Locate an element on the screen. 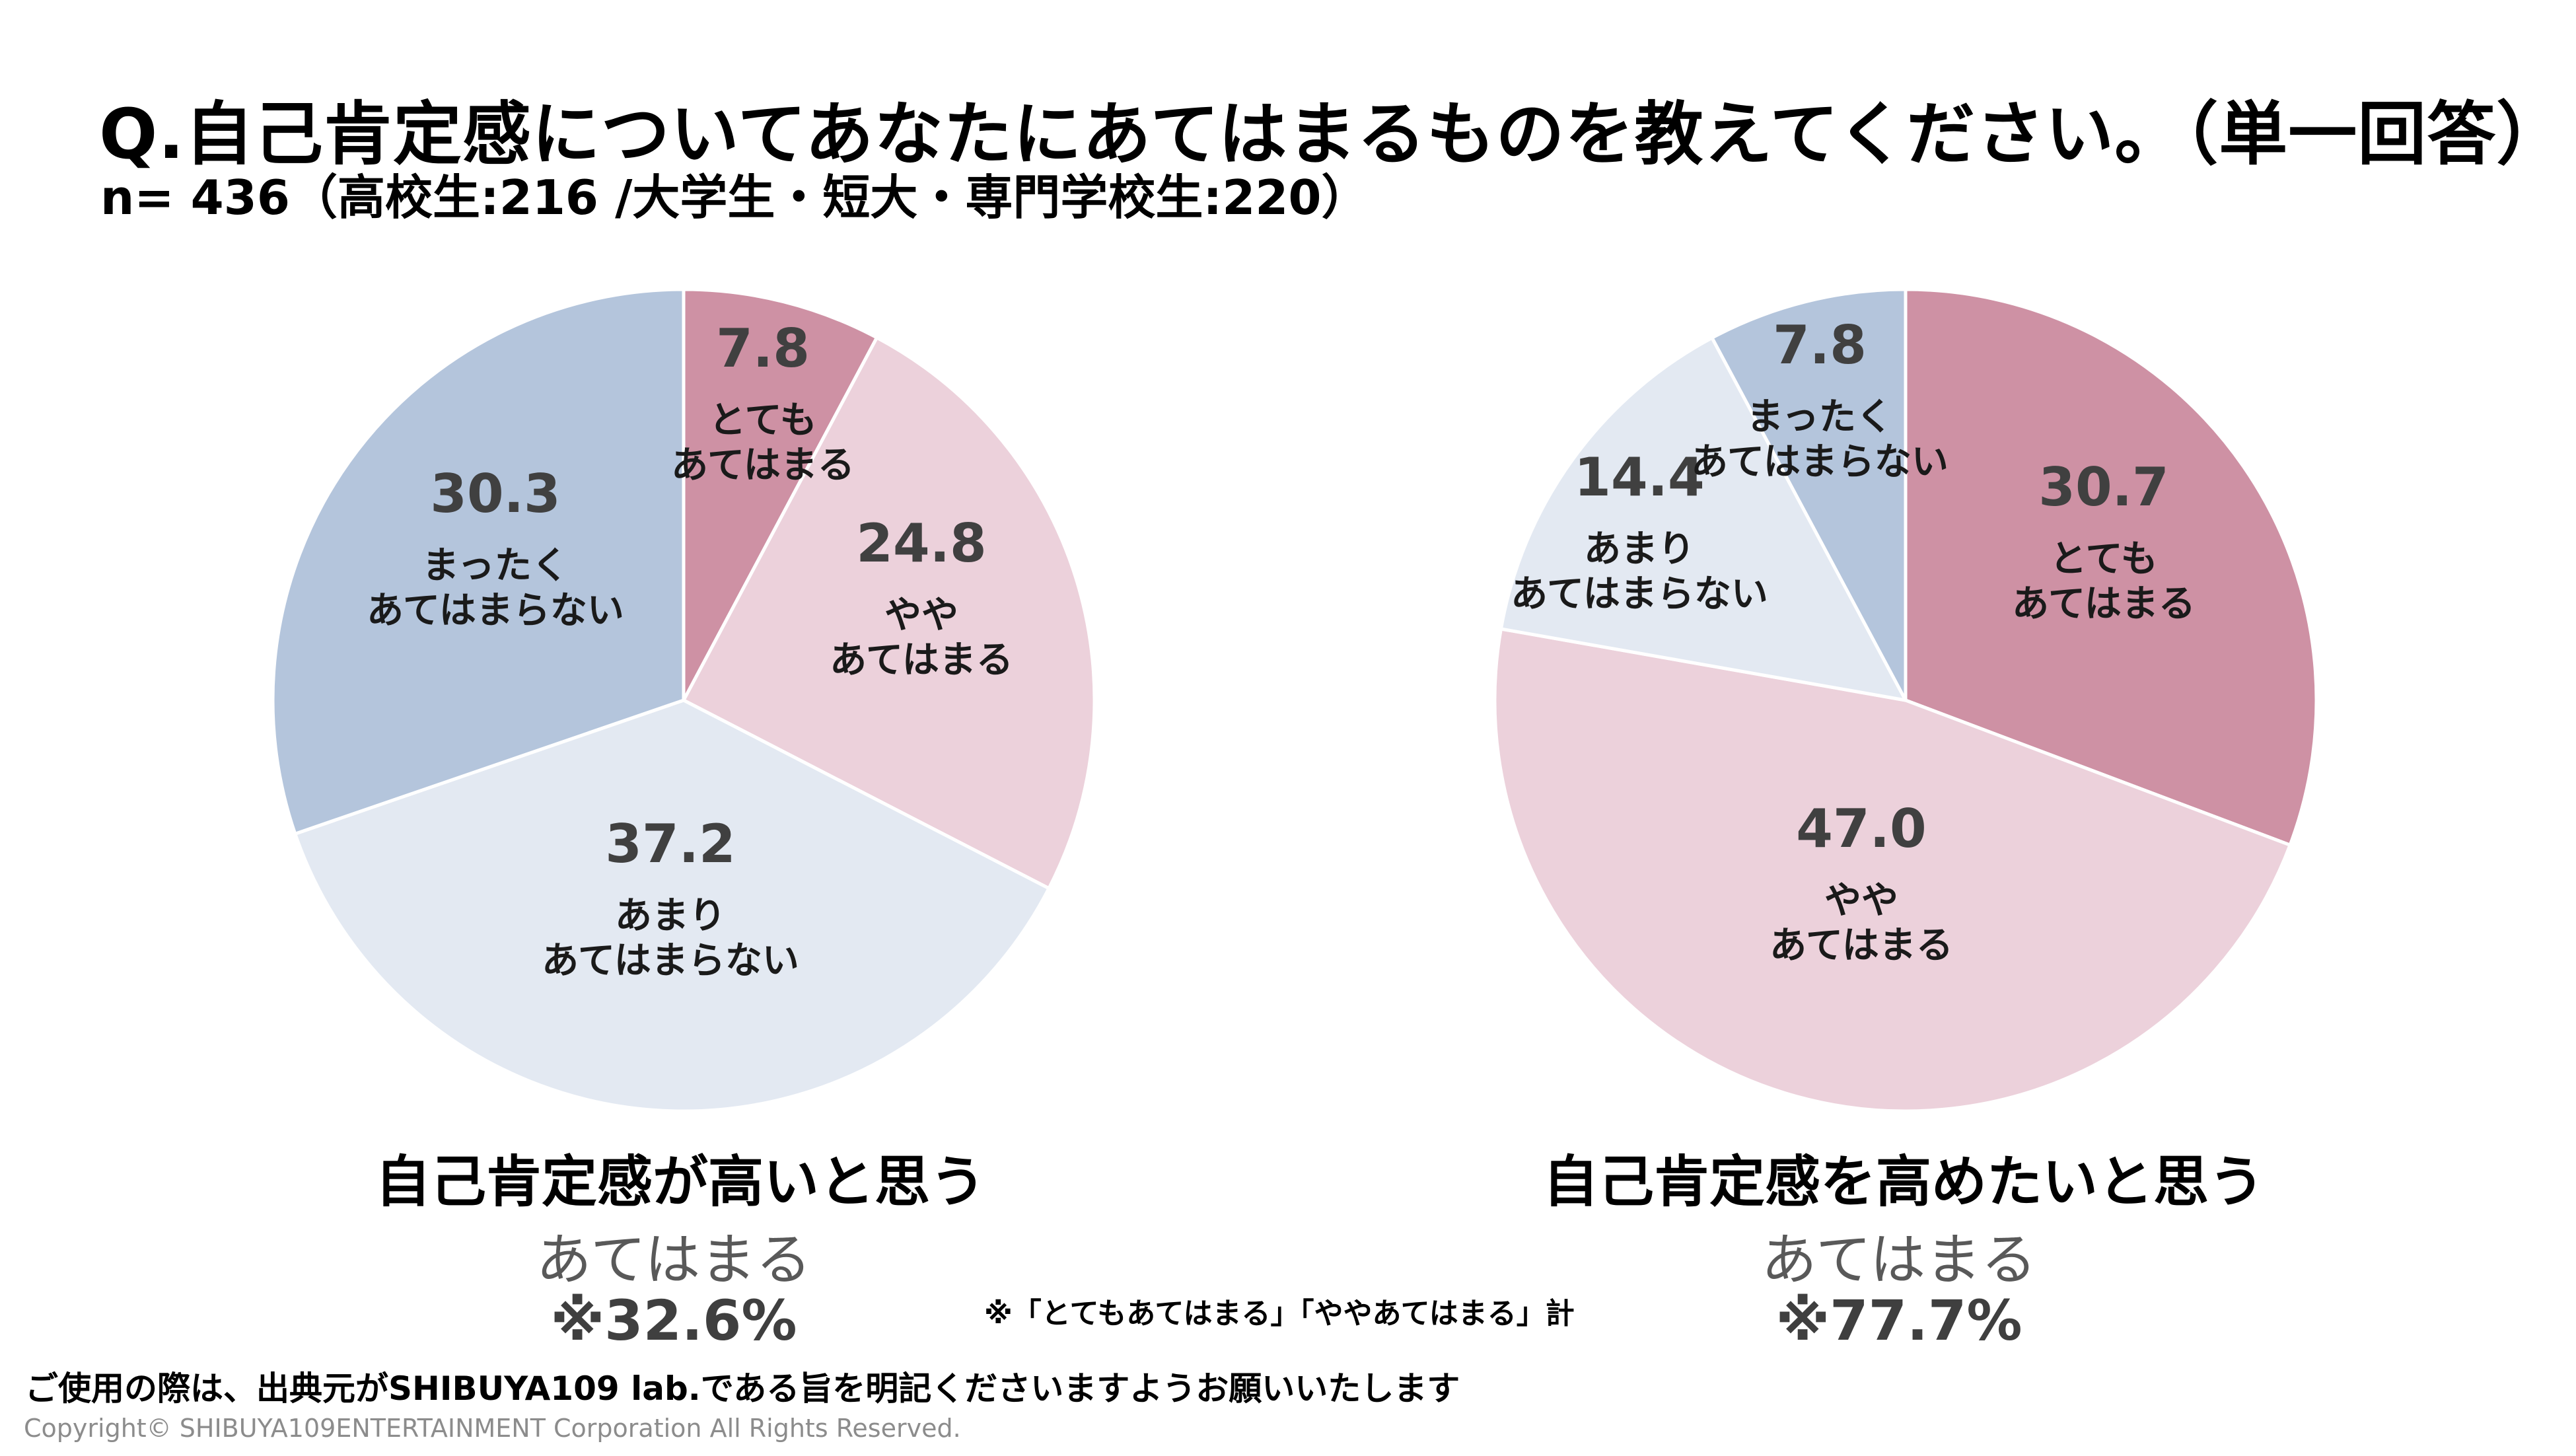 The height and width of the screenshot is (1456, 2576). slice-value-label: 37.2 is located at coordinates (670, 844).